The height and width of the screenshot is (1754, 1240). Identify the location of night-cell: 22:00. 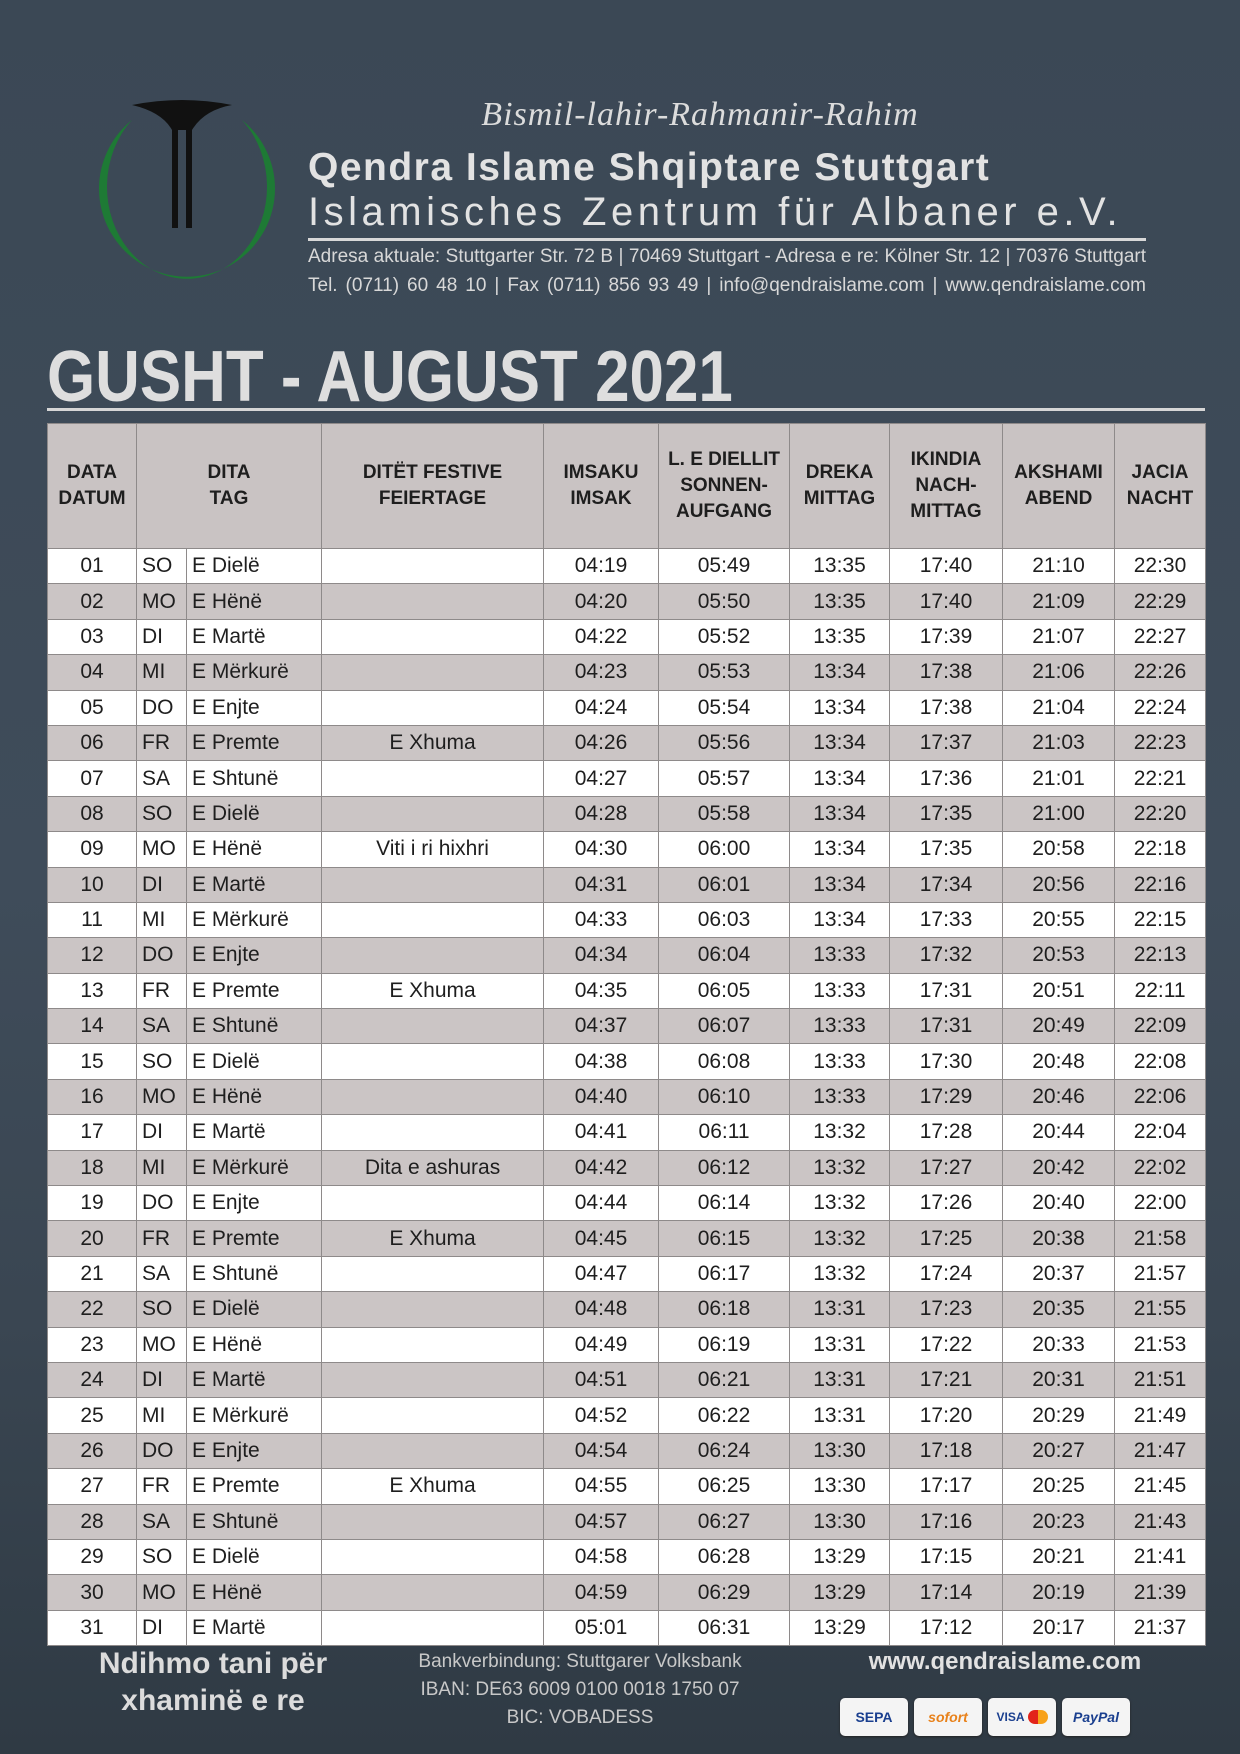
(1160, 1203).